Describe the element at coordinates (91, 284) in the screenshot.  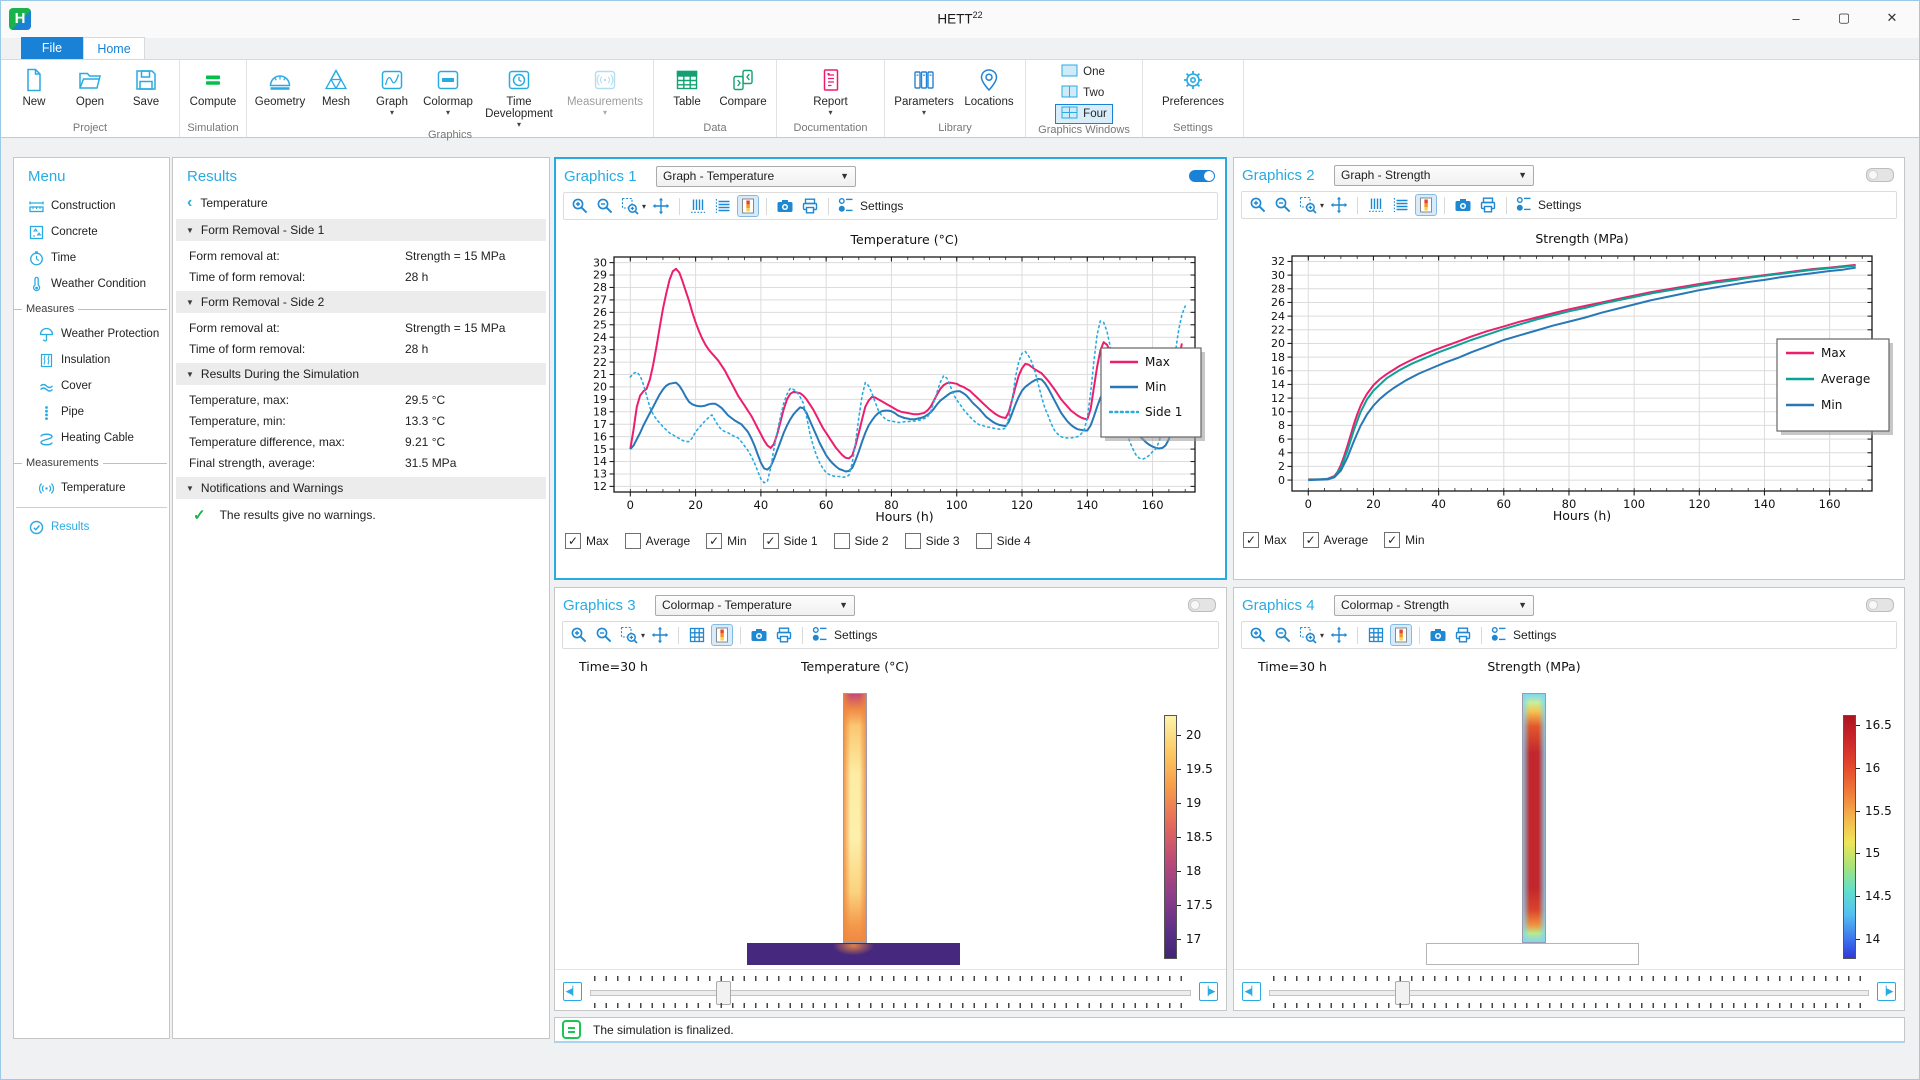
I see `sidebar-item-weather-condition: Weather Condition` at that location.